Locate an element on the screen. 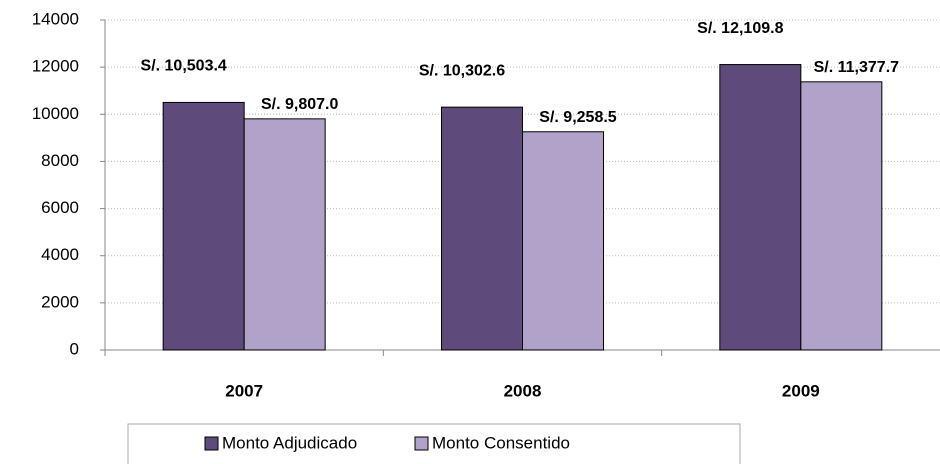 The height and width of the screenshot is (464, 940). y-tick-label: 0 is located at coordinates (74, 348).